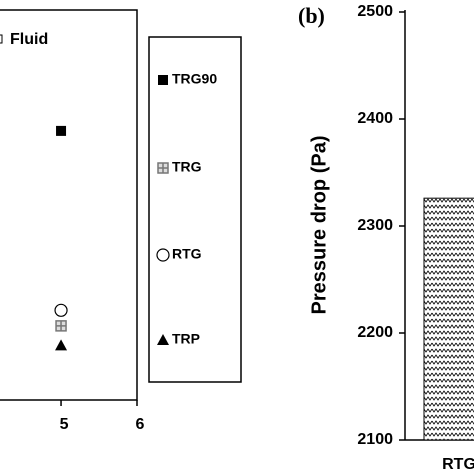 This screenshot has height=474, width=474. What do you see at coordinates (319, 225) in the screenshot?
I see `y-axis-title: Pressure drop (Pa)` at bounding box center [319, 225].